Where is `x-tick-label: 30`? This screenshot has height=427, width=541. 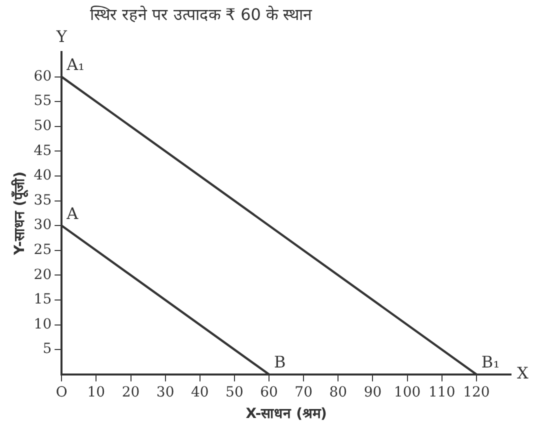
x-tick-label: 30 is located at coordinates (165, 392).